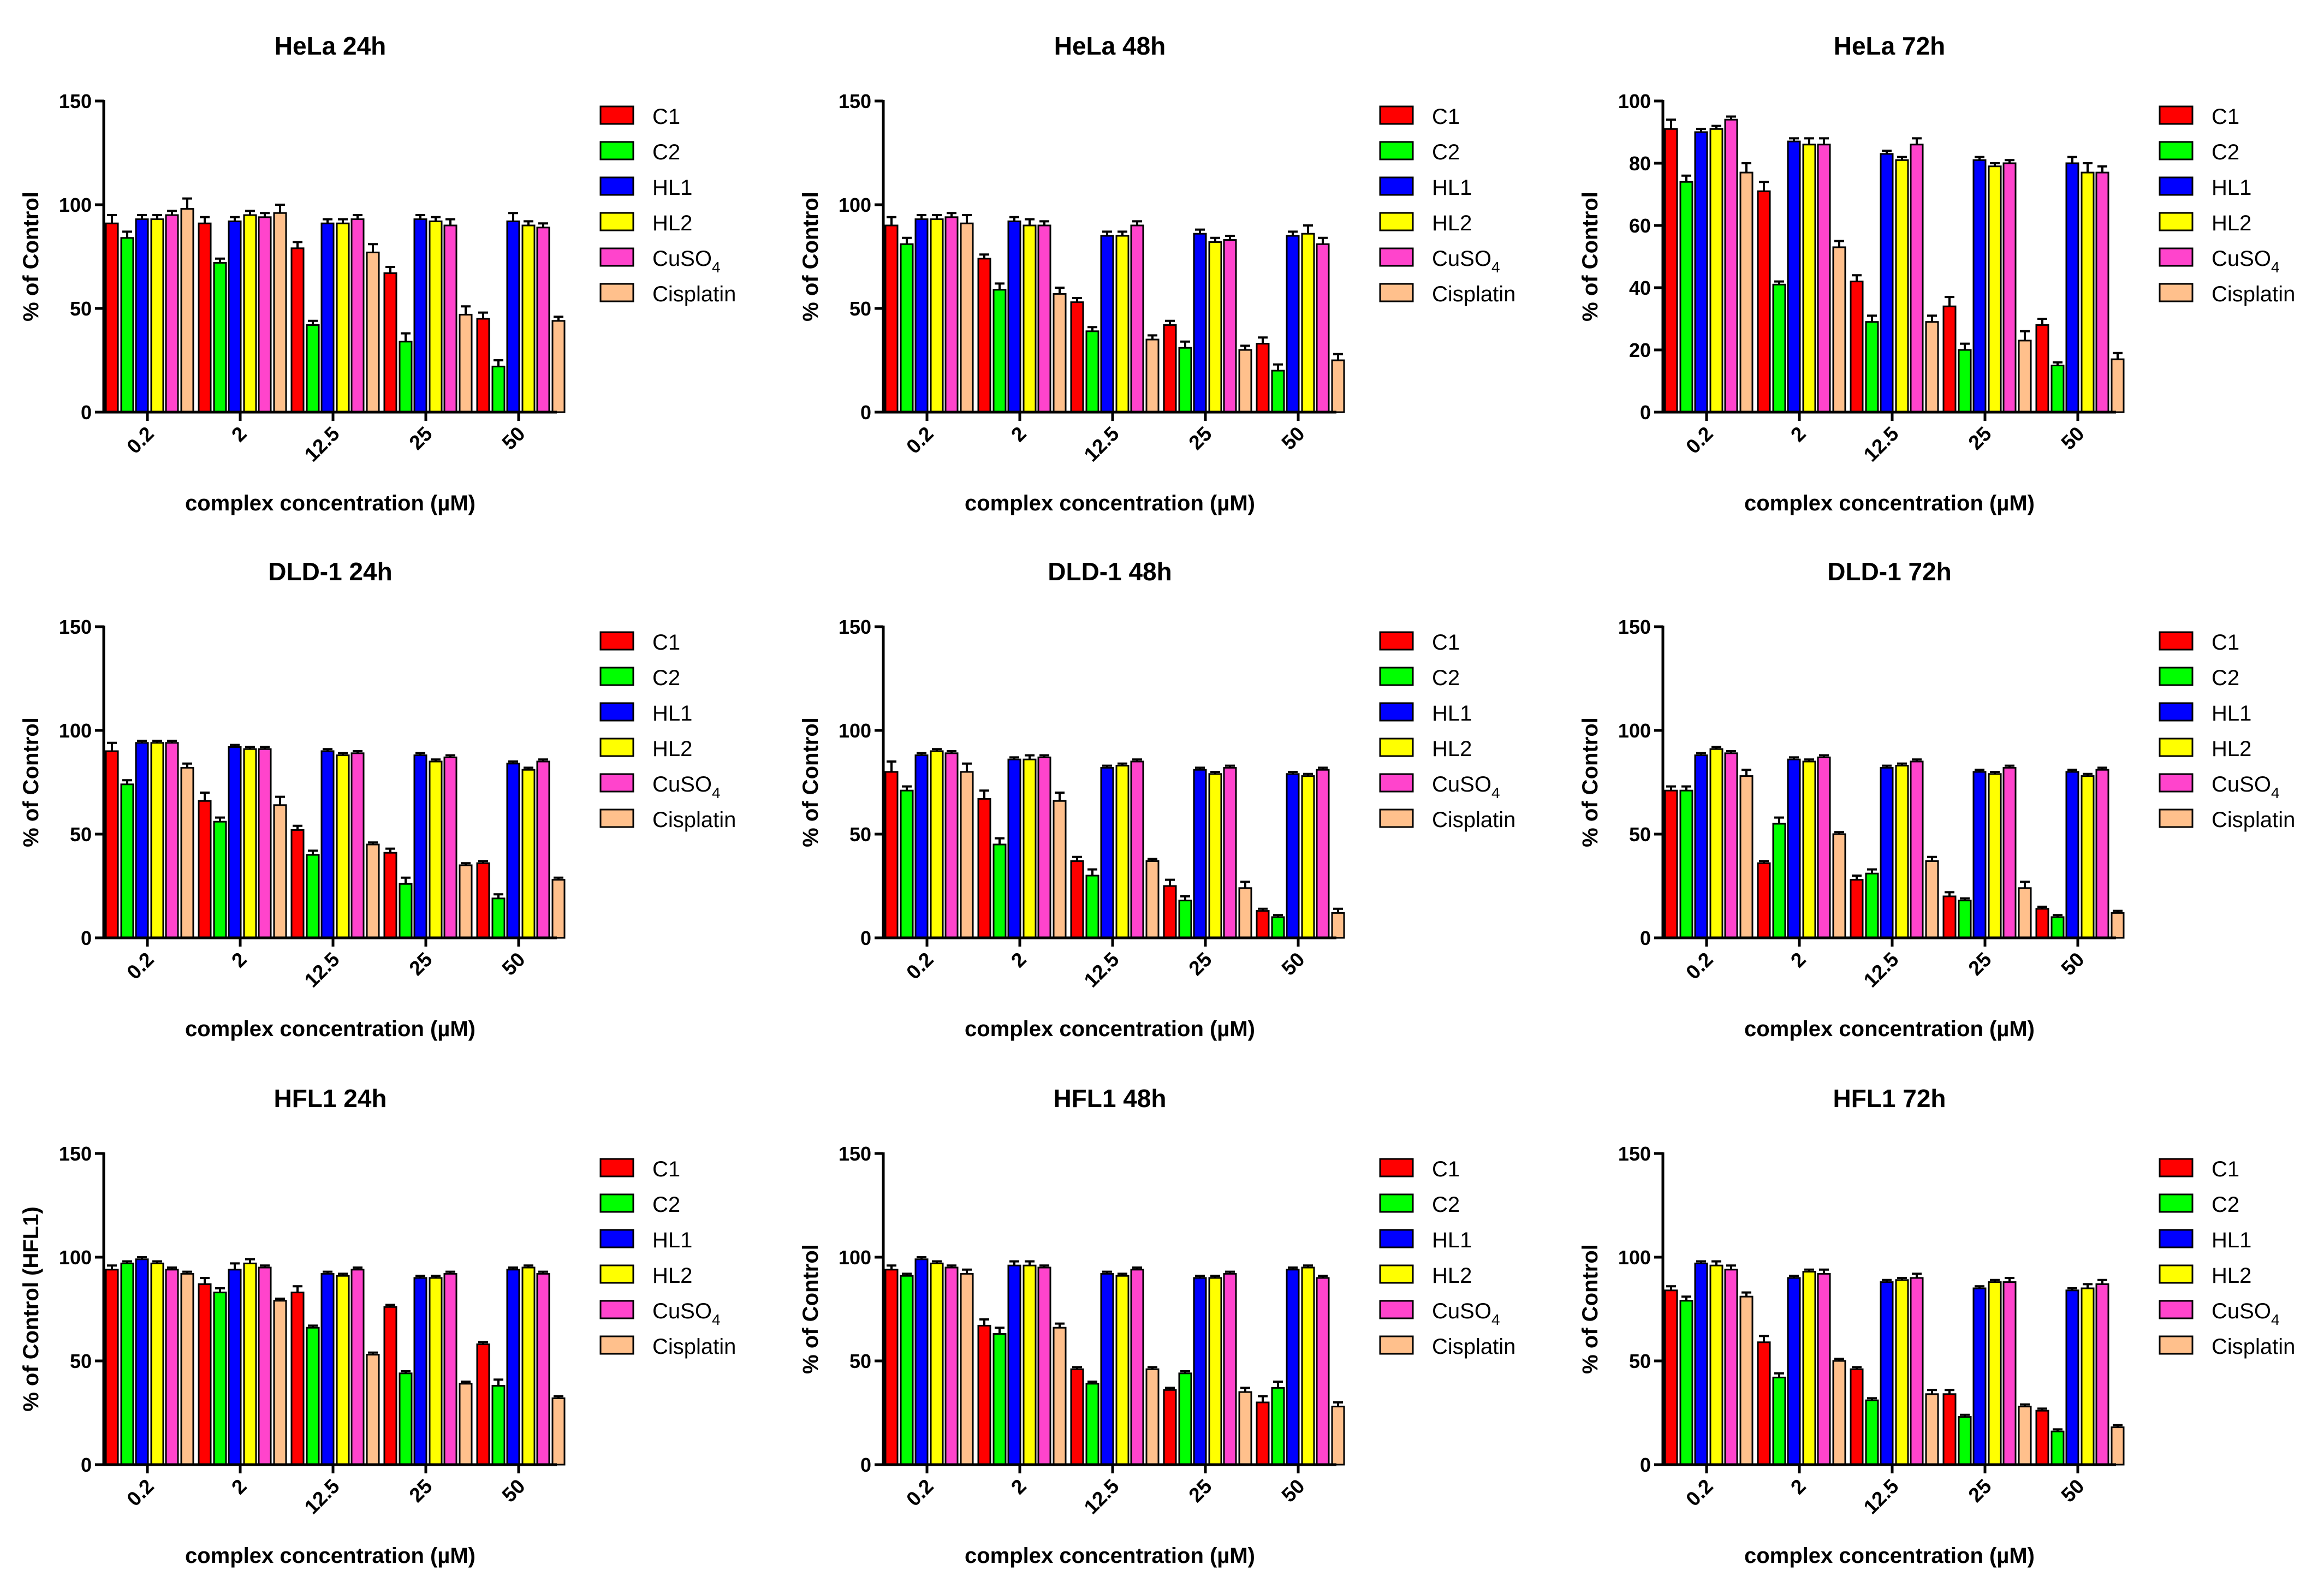  I want to click on legend-label: C1, so click(1446, 643).